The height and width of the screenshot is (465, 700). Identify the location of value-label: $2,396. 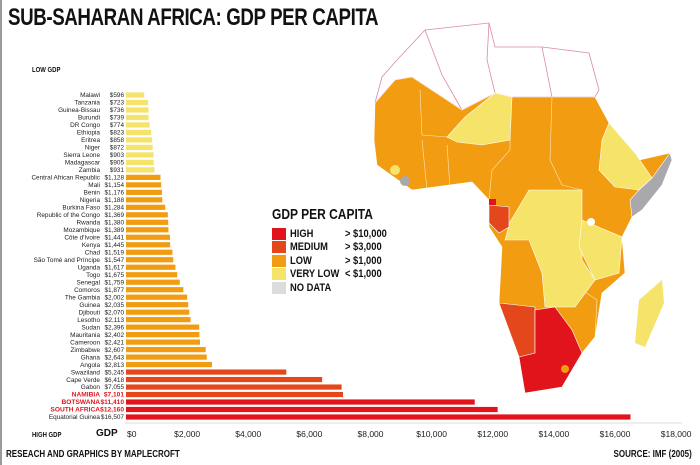
(114, 327).